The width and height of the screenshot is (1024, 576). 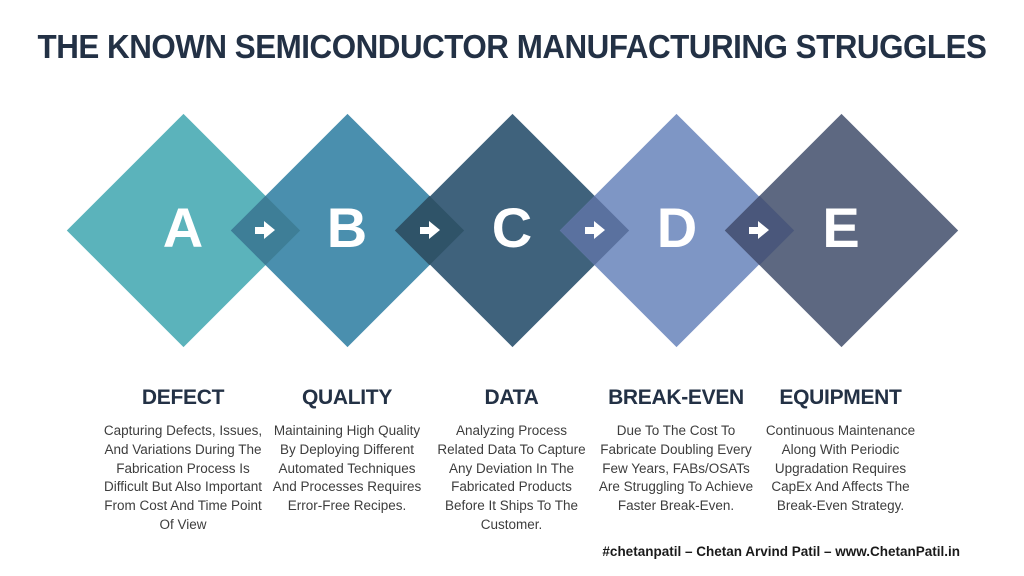 What do you see at coordinates (841, 227) in the screenshot?
I see `step-letter-e: E` at bounding box center [841, 227].